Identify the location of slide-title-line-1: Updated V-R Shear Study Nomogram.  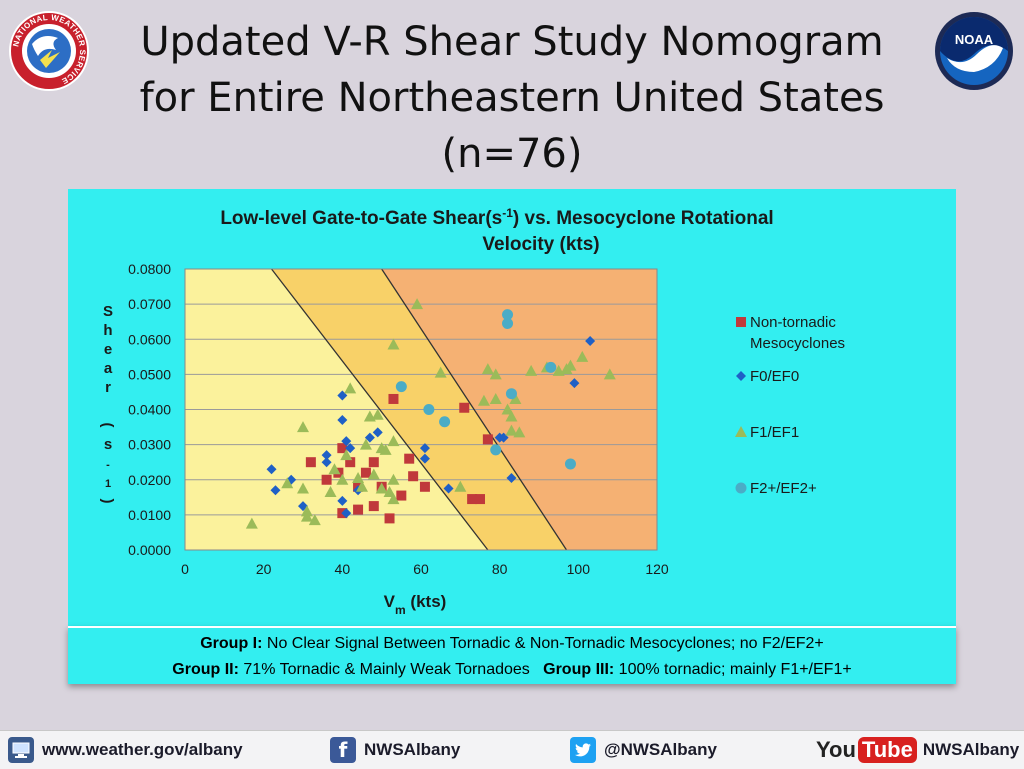
(512, 42).